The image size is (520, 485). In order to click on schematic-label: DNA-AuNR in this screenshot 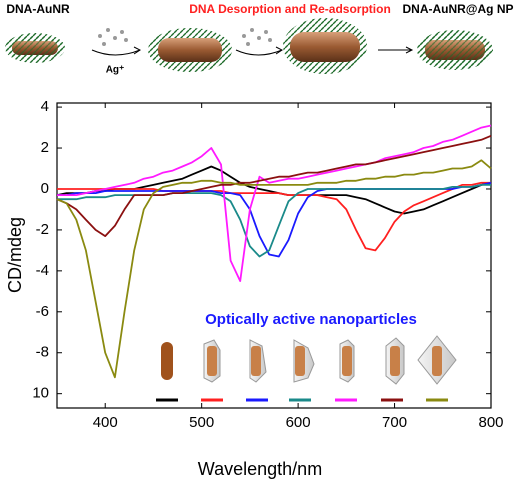, I will do `click(38, 9)`.